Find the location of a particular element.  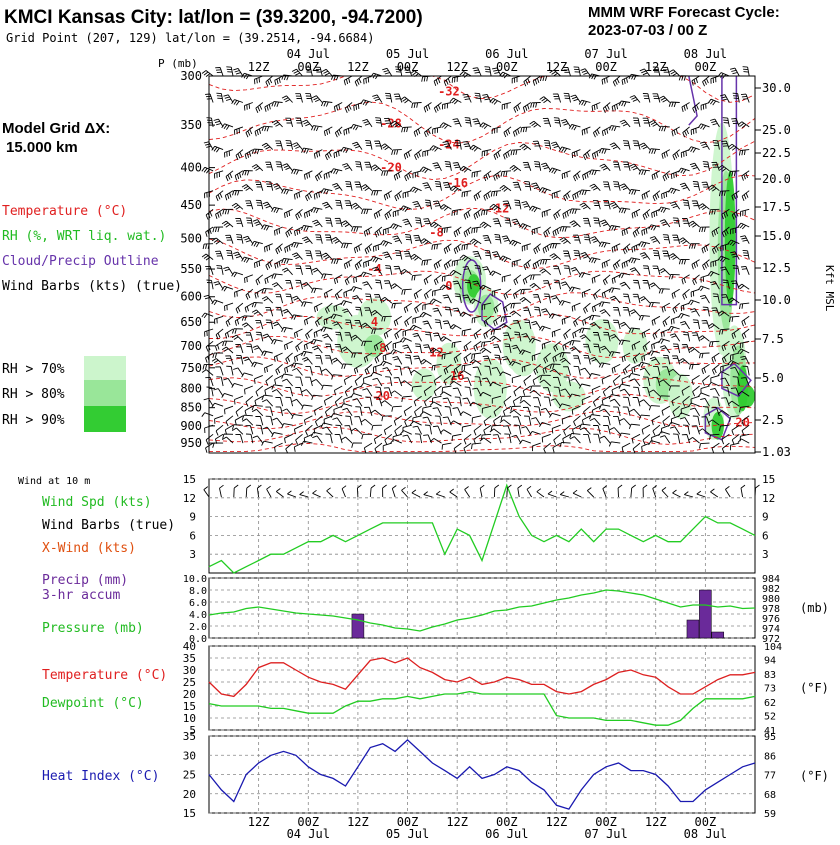

temp-right-tick-6: 41 is located at coordinates (770, 731).